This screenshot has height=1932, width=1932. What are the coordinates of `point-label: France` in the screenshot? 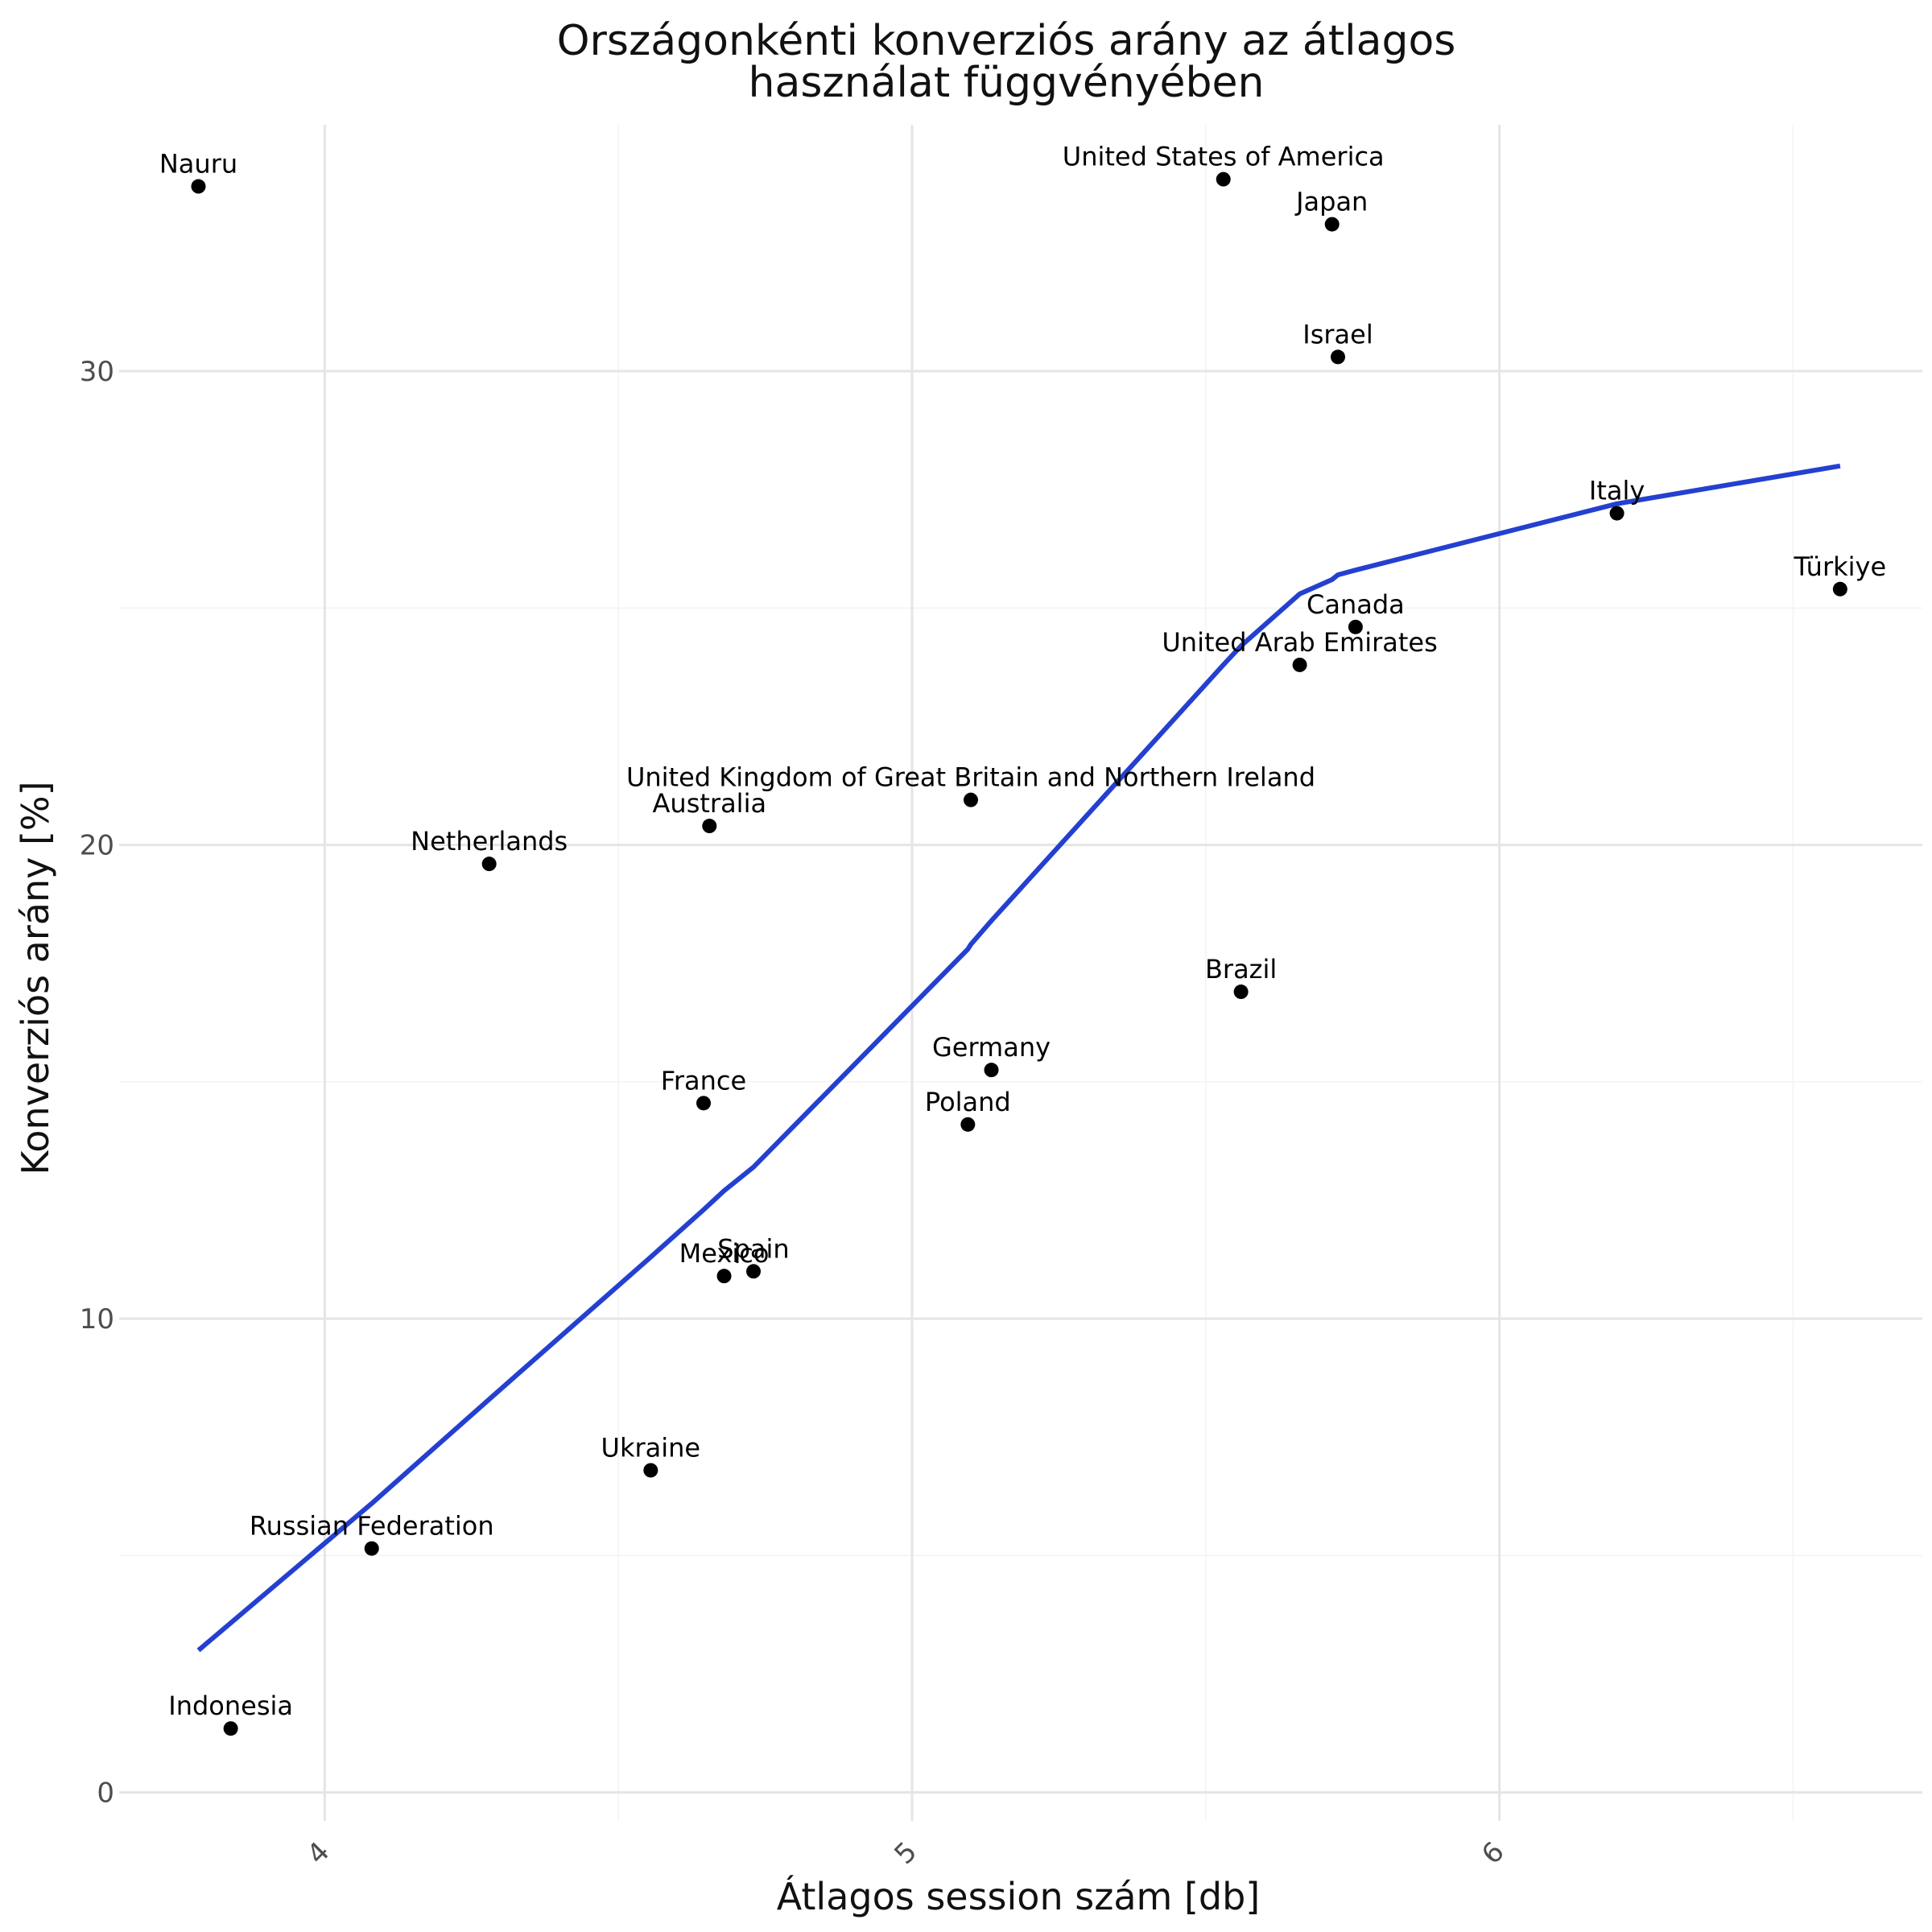 It's located at (703, 1080).